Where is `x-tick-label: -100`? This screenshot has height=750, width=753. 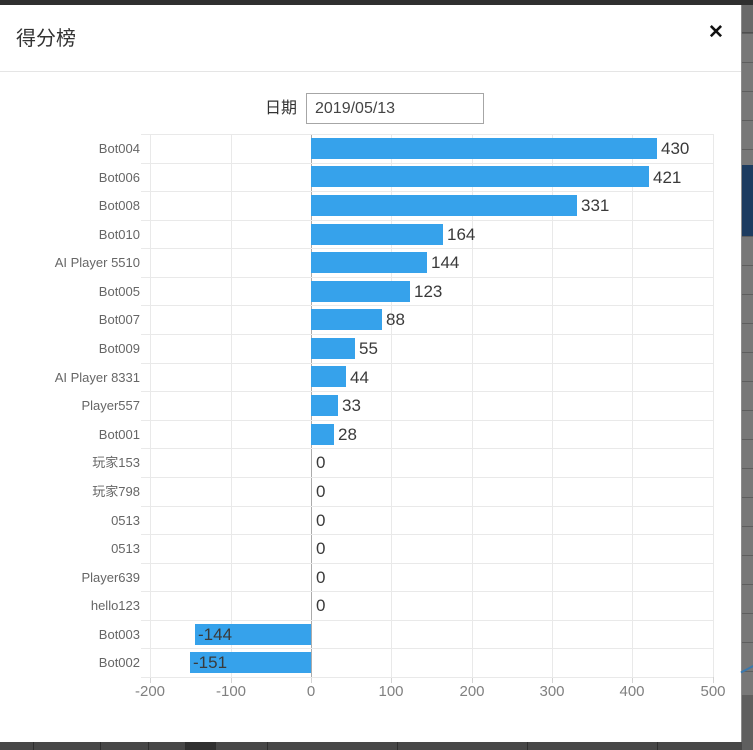
x-tick-label: -100 is located at coordinates (231, 691).